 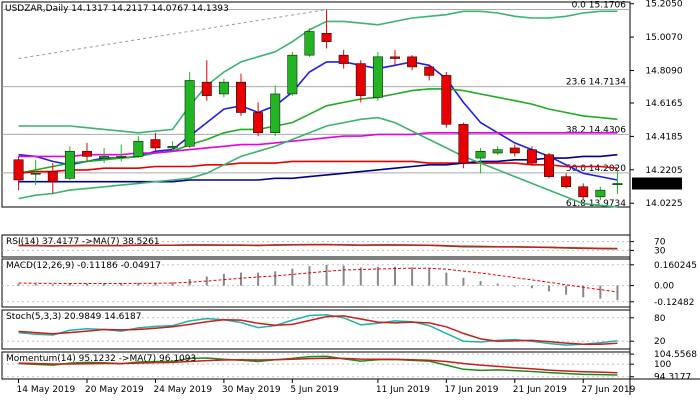 I want to click on panel-1-tick-label: 30, so click(x=660, y=251).